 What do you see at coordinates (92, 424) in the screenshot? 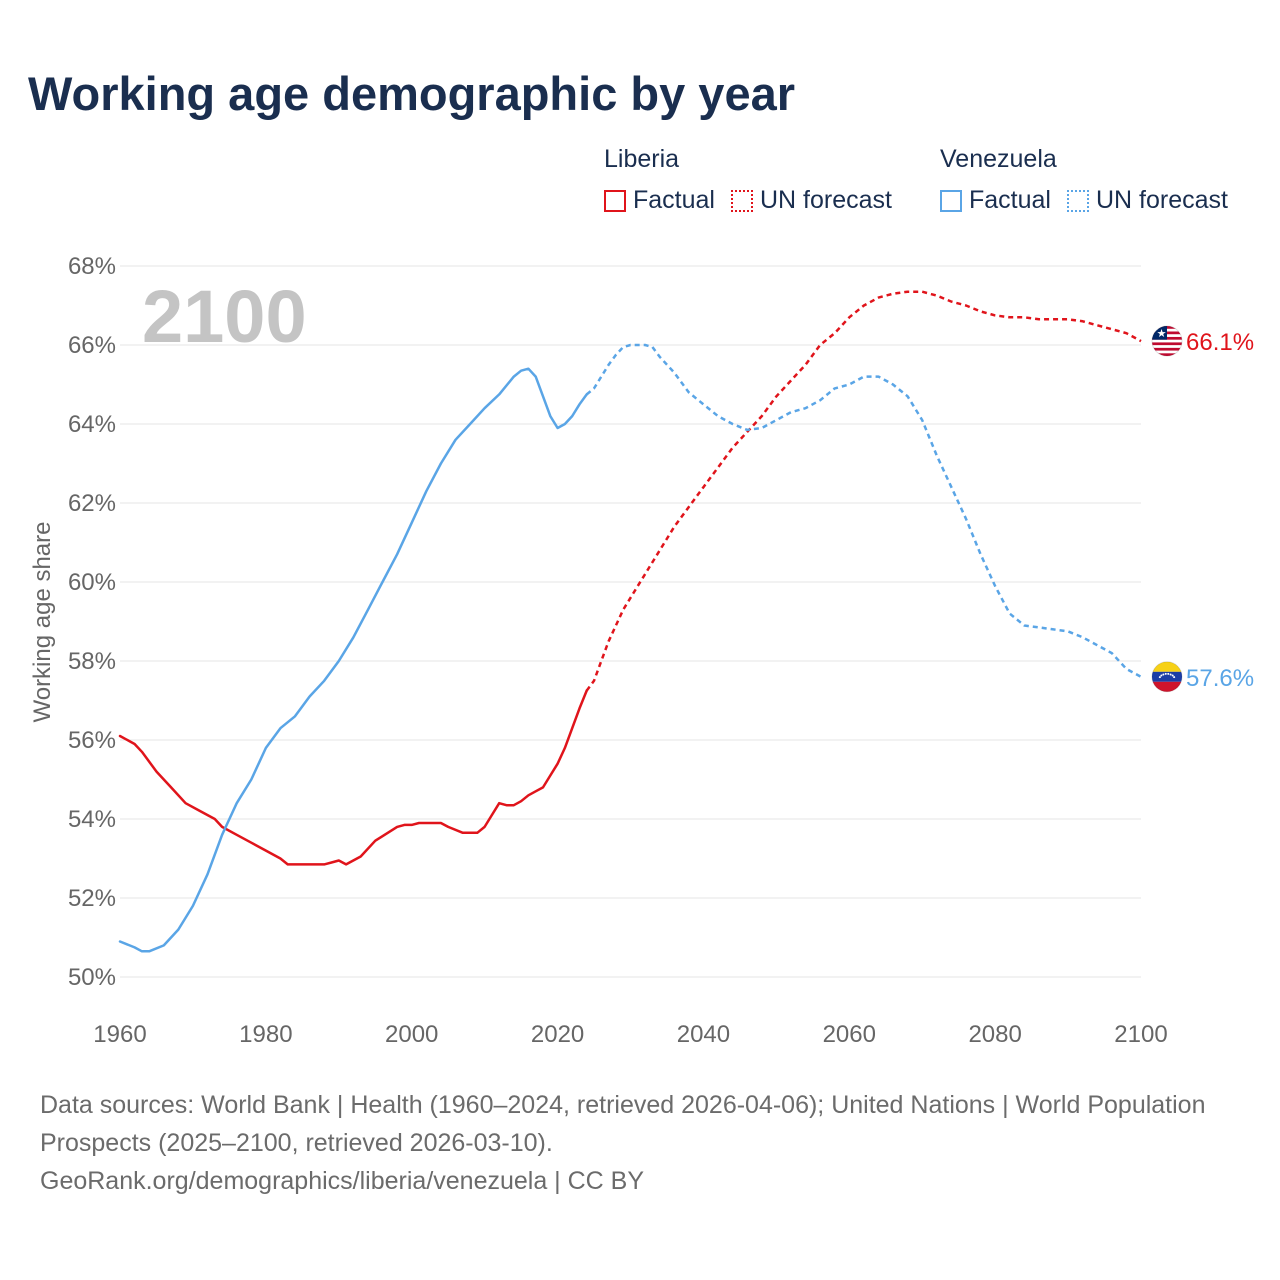
I see `y-tick-label: 64%` at bounding box center [92, 424].